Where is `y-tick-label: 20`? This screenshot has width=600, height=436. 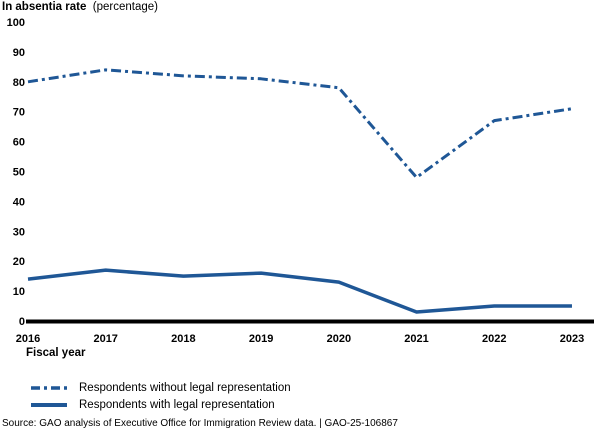 y-tick-label: 20 is located at coordinates (19, 262).